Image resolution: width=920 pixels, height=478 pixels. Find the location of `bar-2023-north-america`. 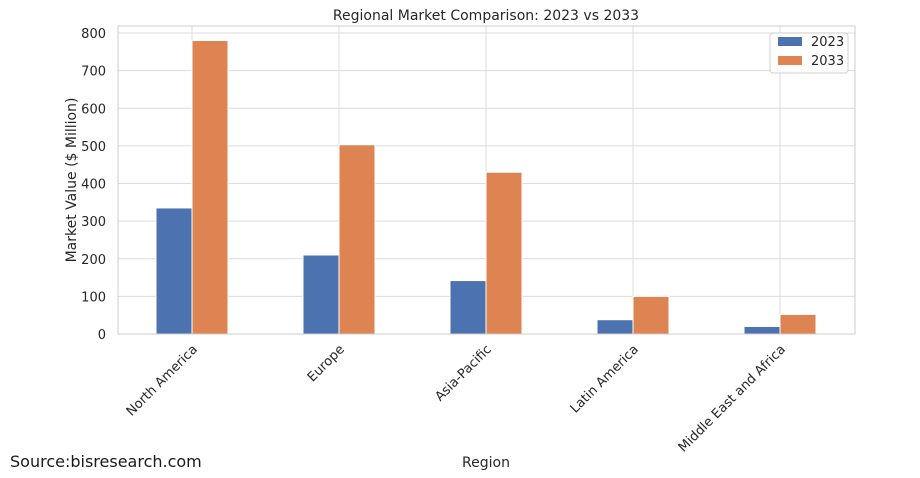

bar-2023-north-america is located at coordinates (174, 271).